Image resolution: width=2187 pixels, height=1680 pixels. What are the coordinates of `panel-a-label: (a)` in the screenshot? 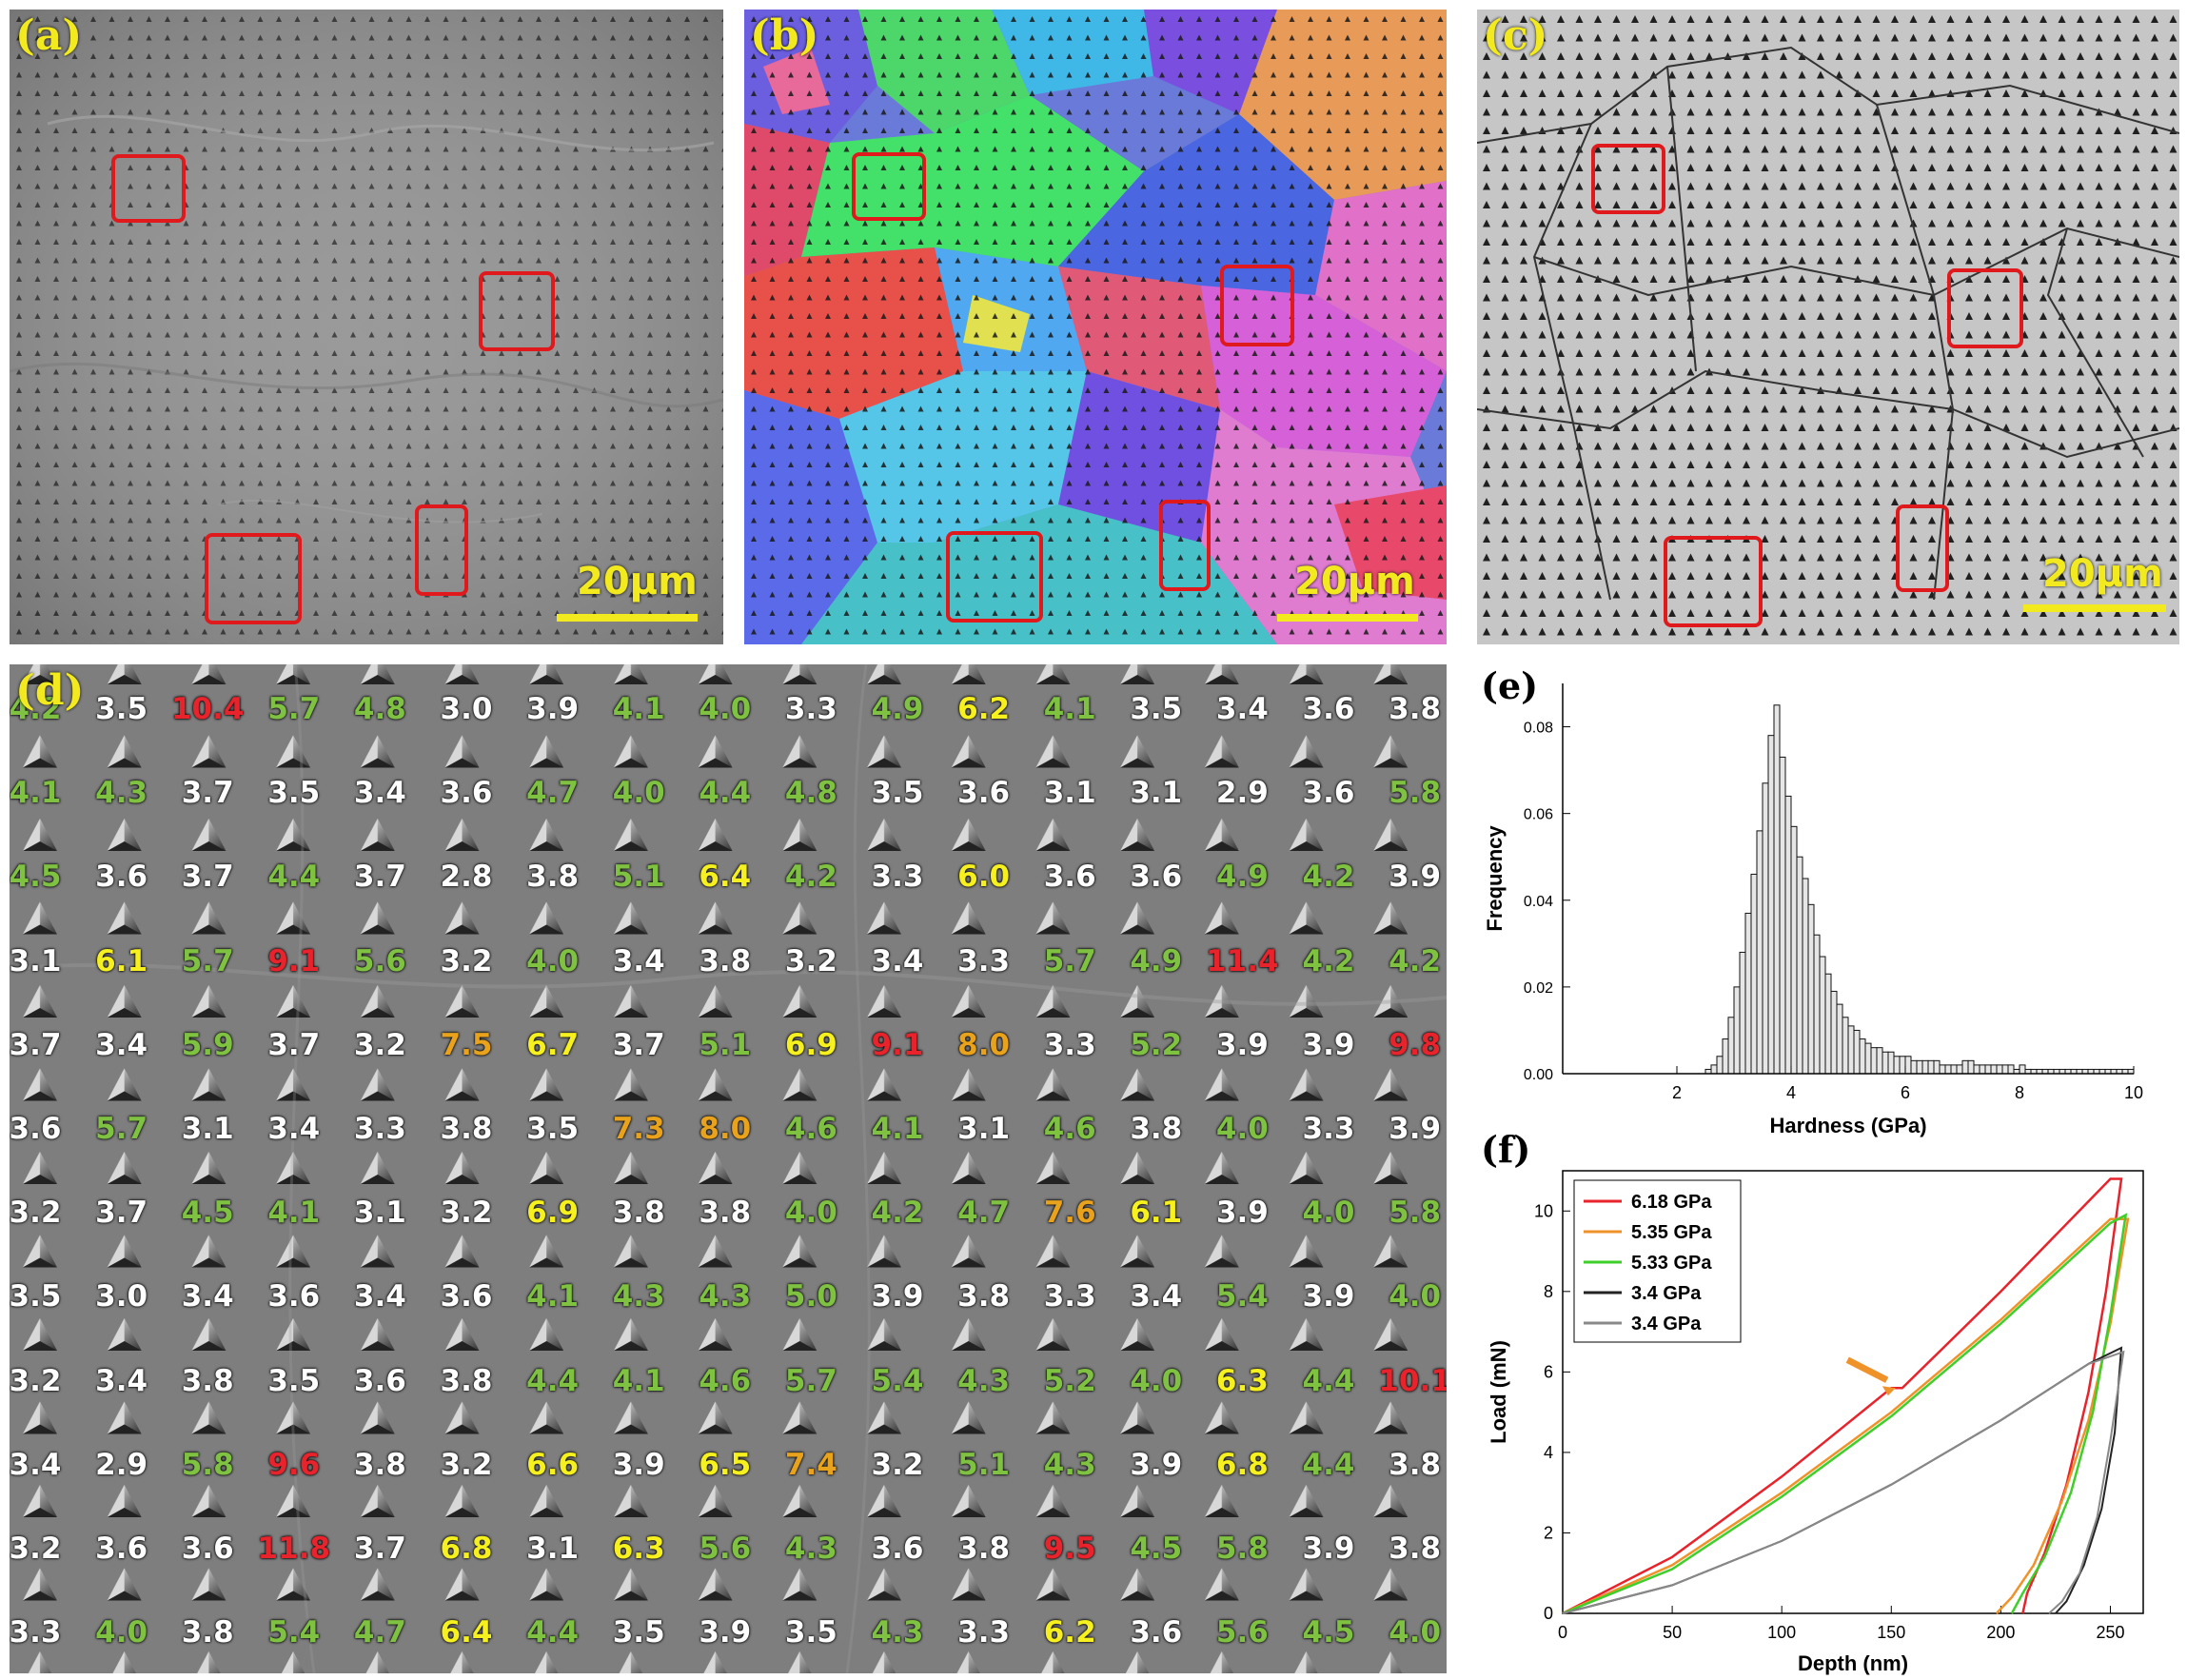 It's located at (49, 36).